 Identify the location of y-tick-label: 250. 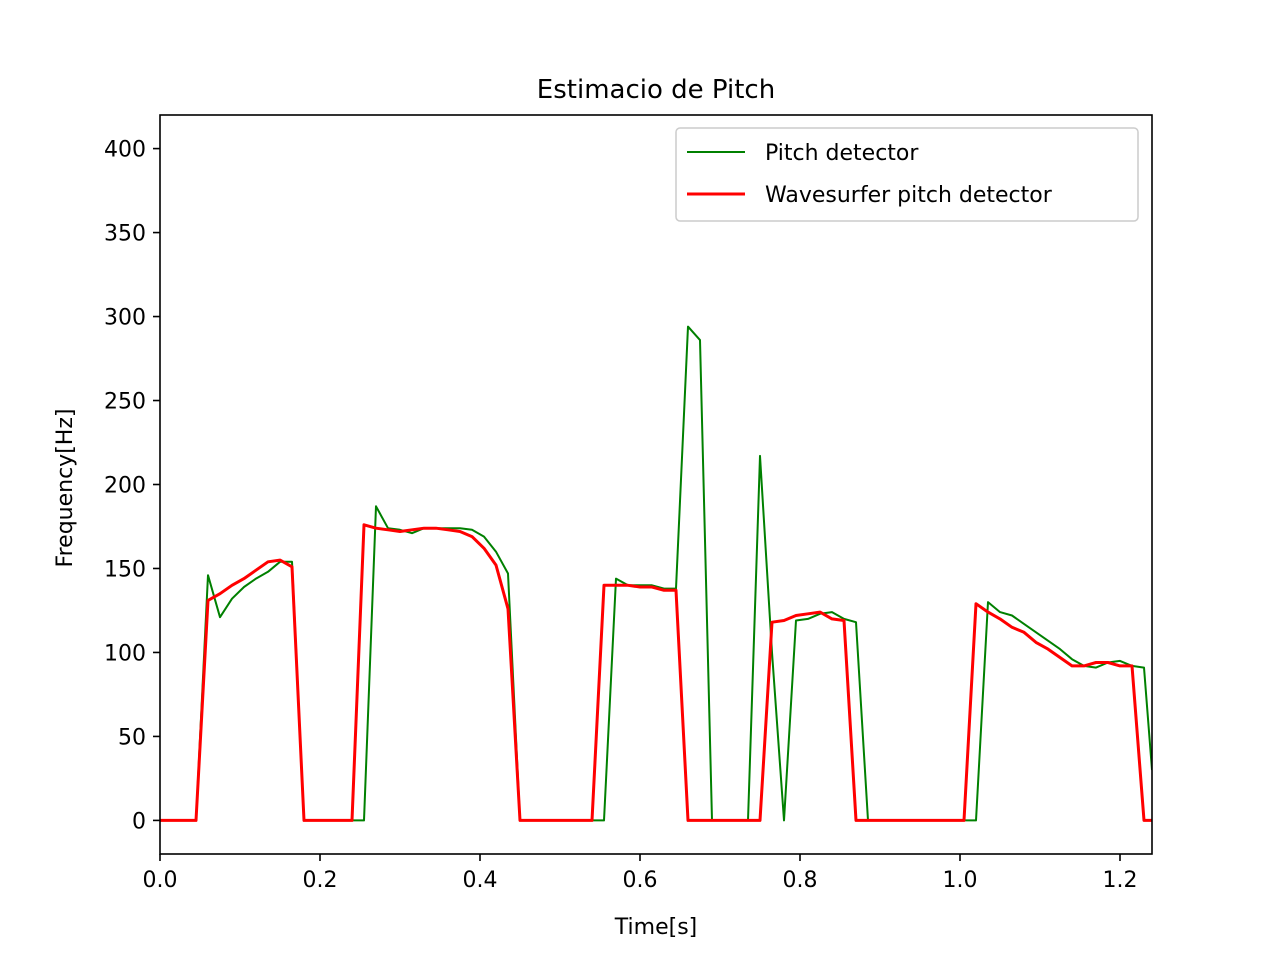
(125, 402).